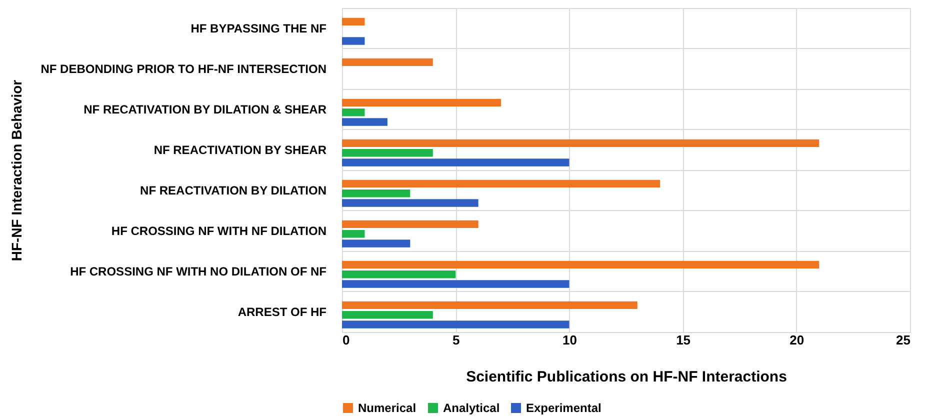 Image resolution: width=930 pixels, height=419 pixels. Describe the element at coordinates (205, 109) in the screenshot. I see `y-tick-label: NF RECATIVATION BY DILATION & SHEAR` at that location.